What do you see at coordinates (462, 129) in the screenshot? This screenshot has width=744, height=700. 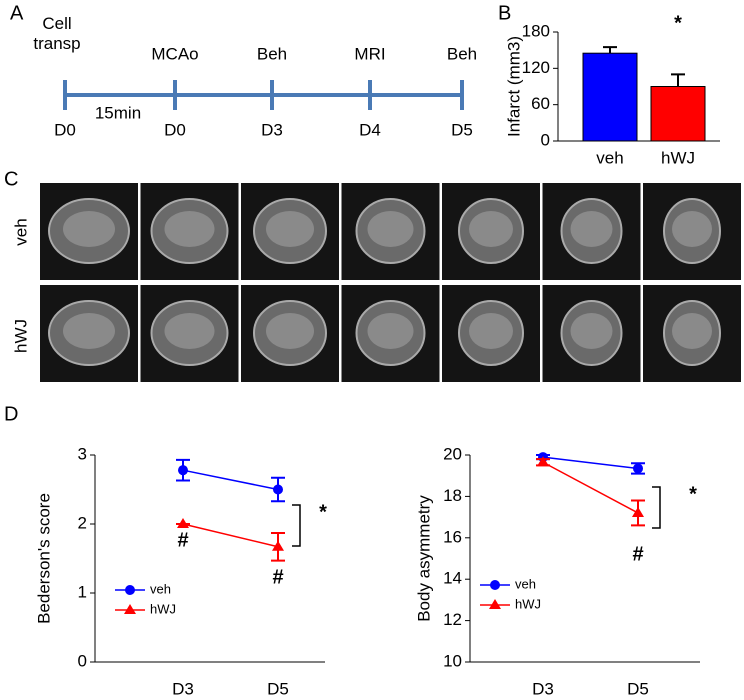 I see `day-label: D5` at bounding box center [462, 129].